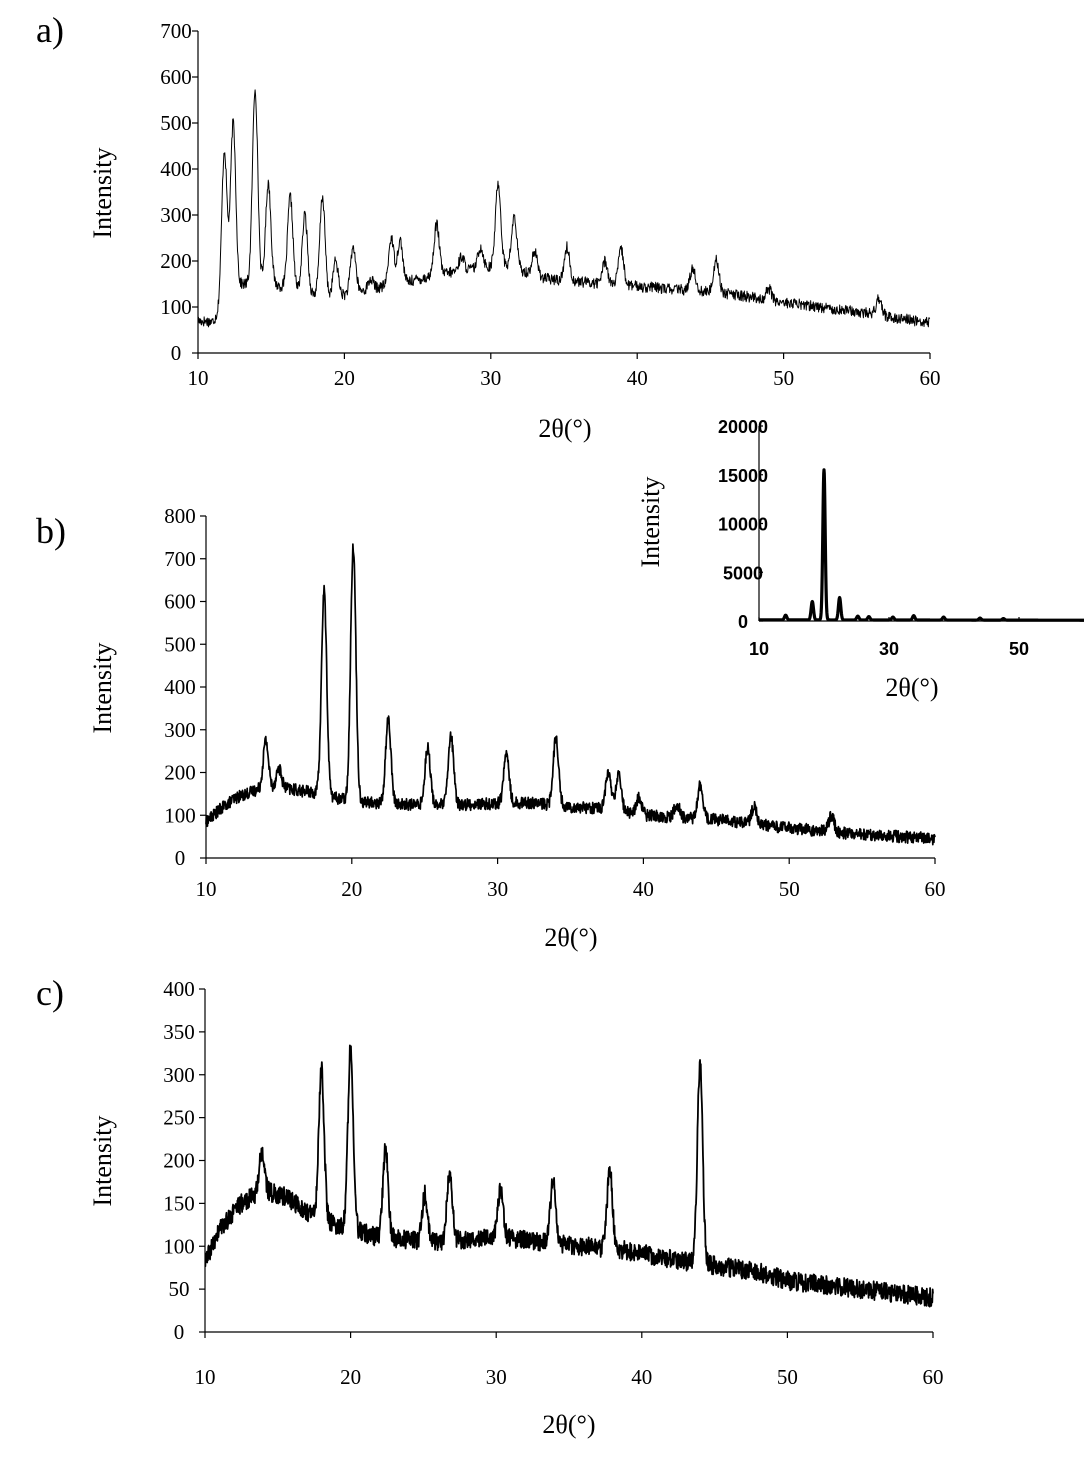  What do you see at coordinates (179, 1246) in the screenshot?
I see `panel-c-y-tick-label: 100` at bounding box center [179, 1246].